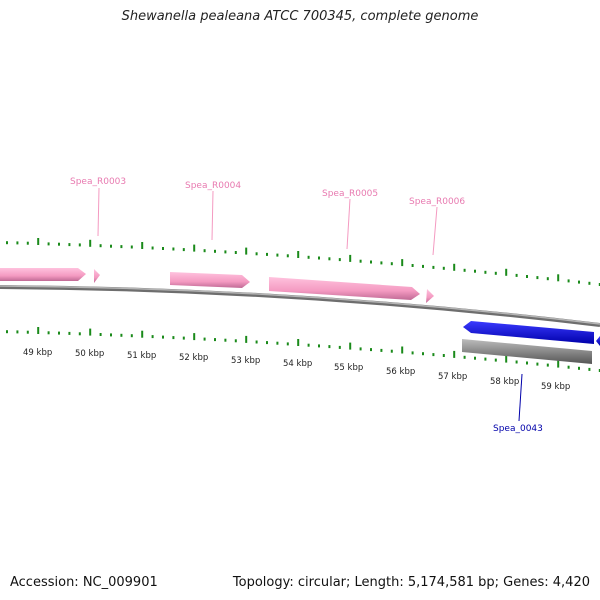 This screenshot has width=600, height=600. What do you see at coordinates (520, 397) in the screenshot?
I see `cds-leader` at bounding box center [520, 397].